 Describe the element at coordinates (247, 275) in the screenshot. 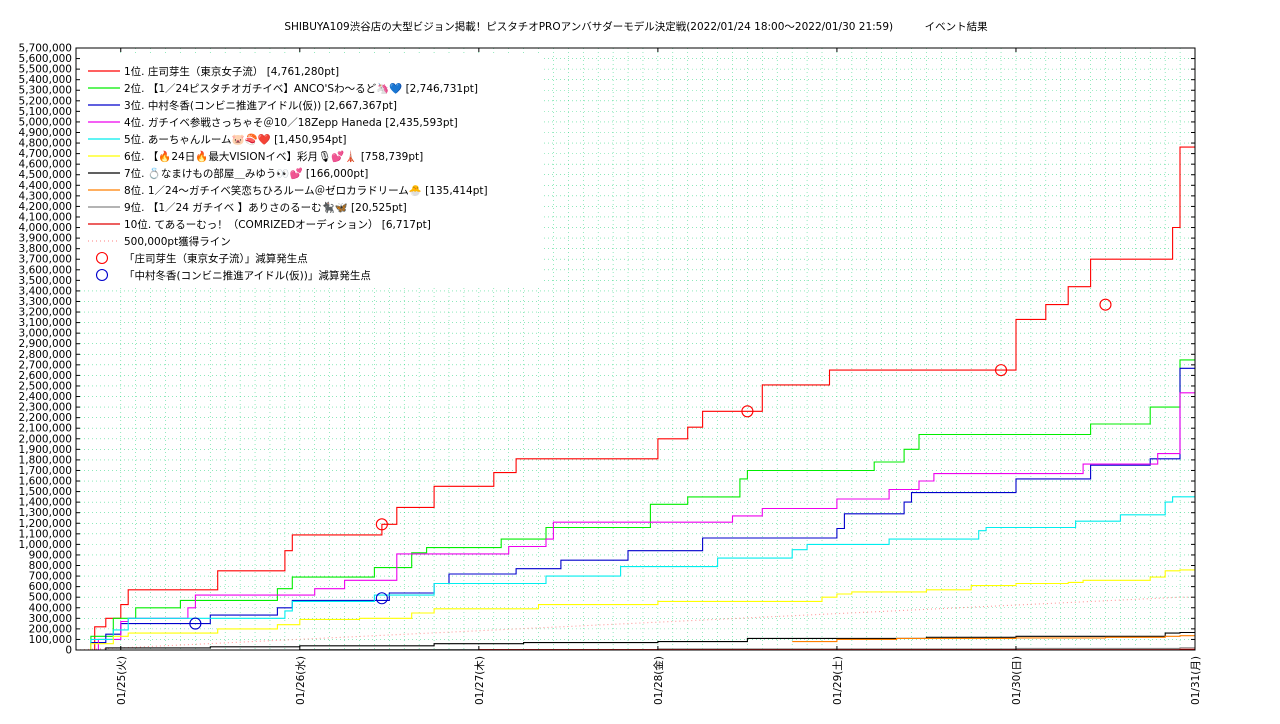

I see `legend-marker-label-2: 「中村冬香(コンビニ推進アイドル(仮))」減算発生点` at that location.